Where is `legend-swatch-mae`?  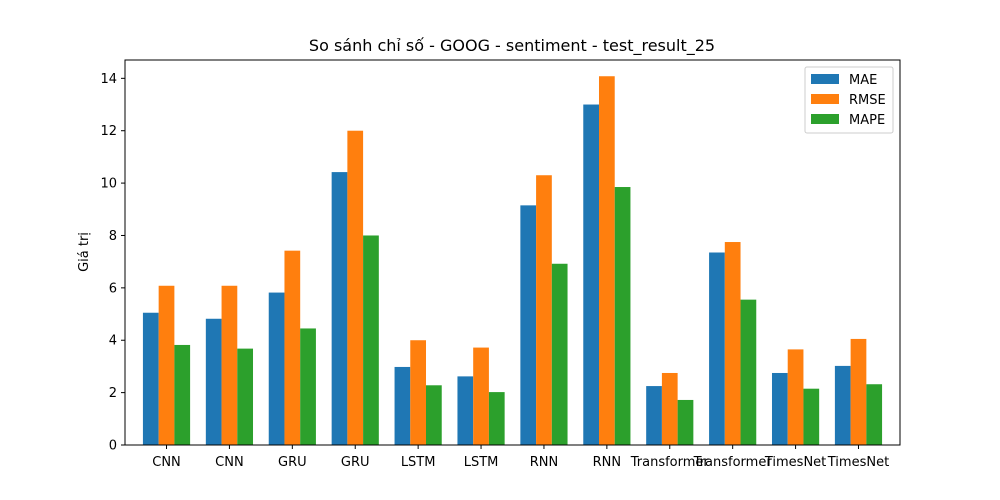
legend-swatch-mae is located at coordinates (825, 79).